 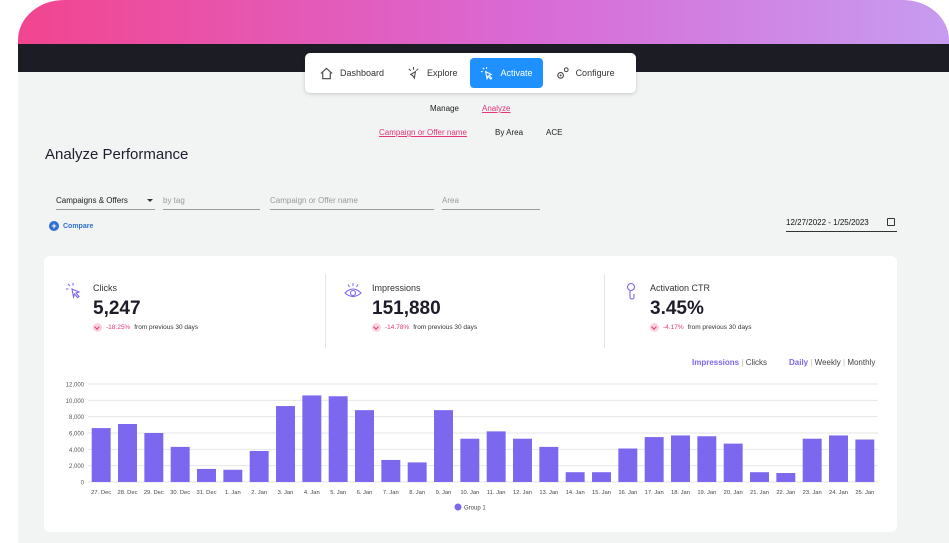 I want to click on kpi-impressions-label: Impressions, so click(x=396, y=288).